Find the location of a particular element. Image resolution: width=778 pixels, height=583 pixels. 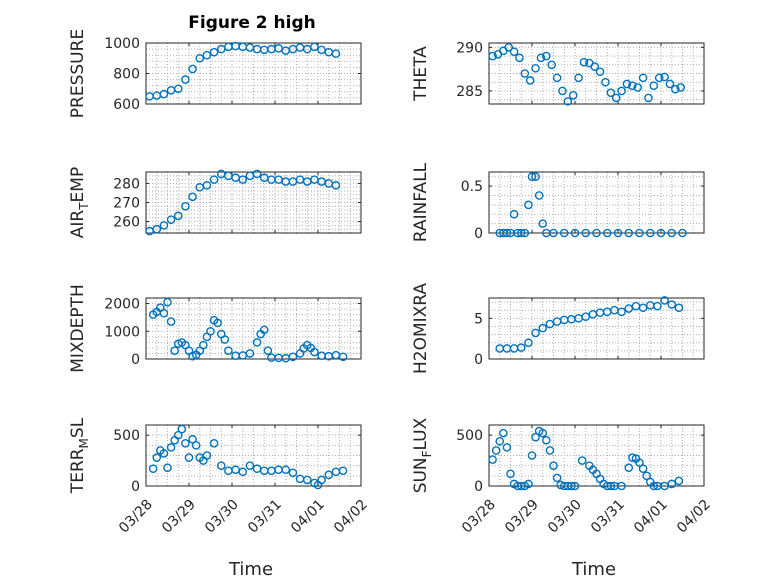

figure-title: Figure 2 high is located at coordinates (252, 23).